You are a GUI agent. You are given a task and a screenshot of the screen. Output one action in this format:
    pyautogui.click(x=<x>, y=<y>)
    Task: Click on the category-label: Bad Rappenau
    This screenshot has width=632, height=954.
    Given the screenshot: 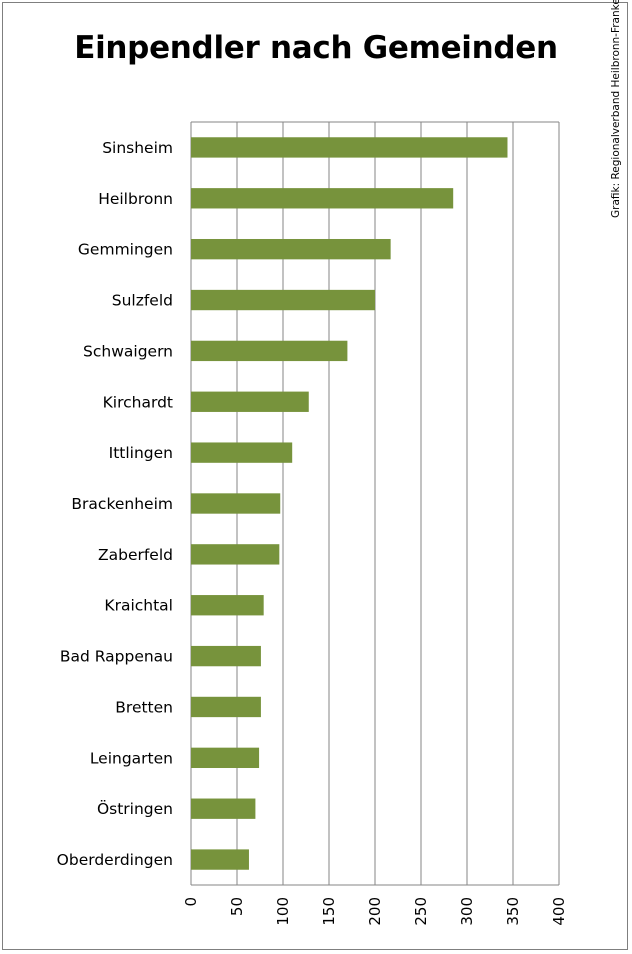 What is the action you would take?
    pyautogui.click(x=116, y=657)
    